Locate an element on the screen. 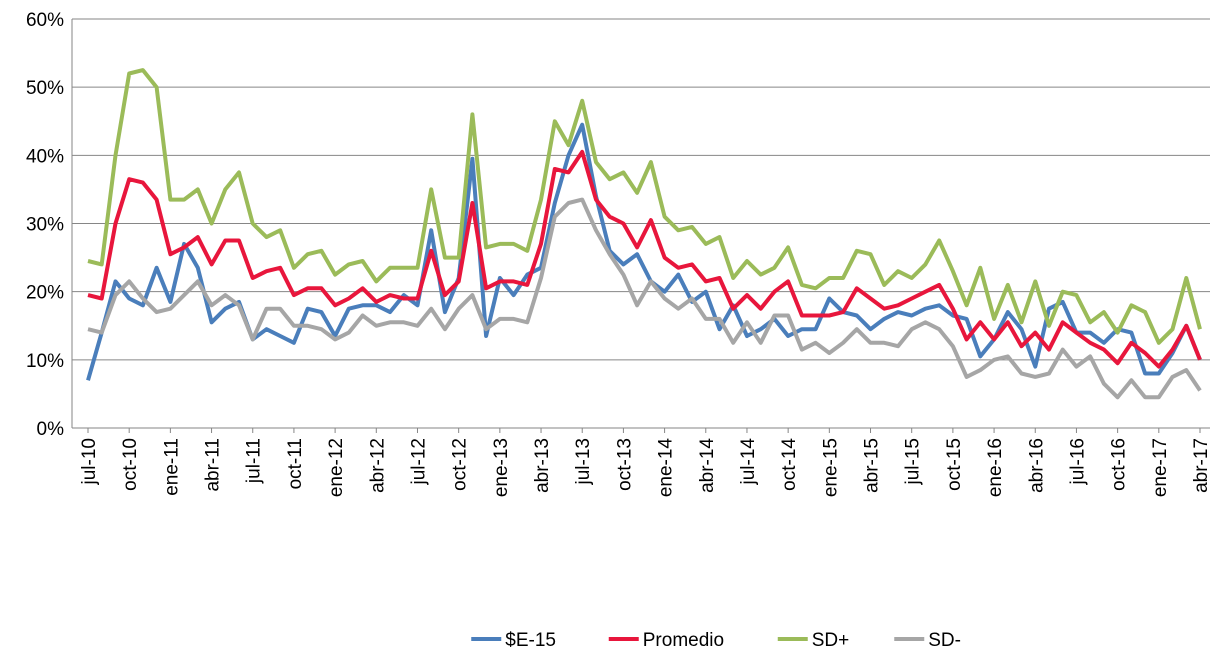 The image size is (1218, 654). x-tick-label: ene-16 is located at coordinates (995, 467).